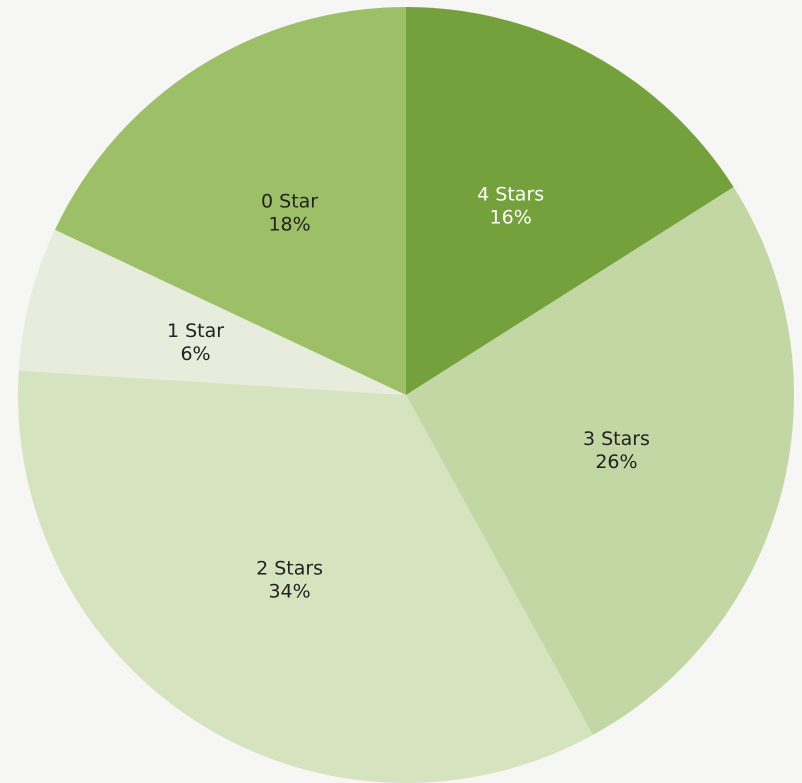  I want to click on slice-percent-2-stars: 34%, so click(289, 591).